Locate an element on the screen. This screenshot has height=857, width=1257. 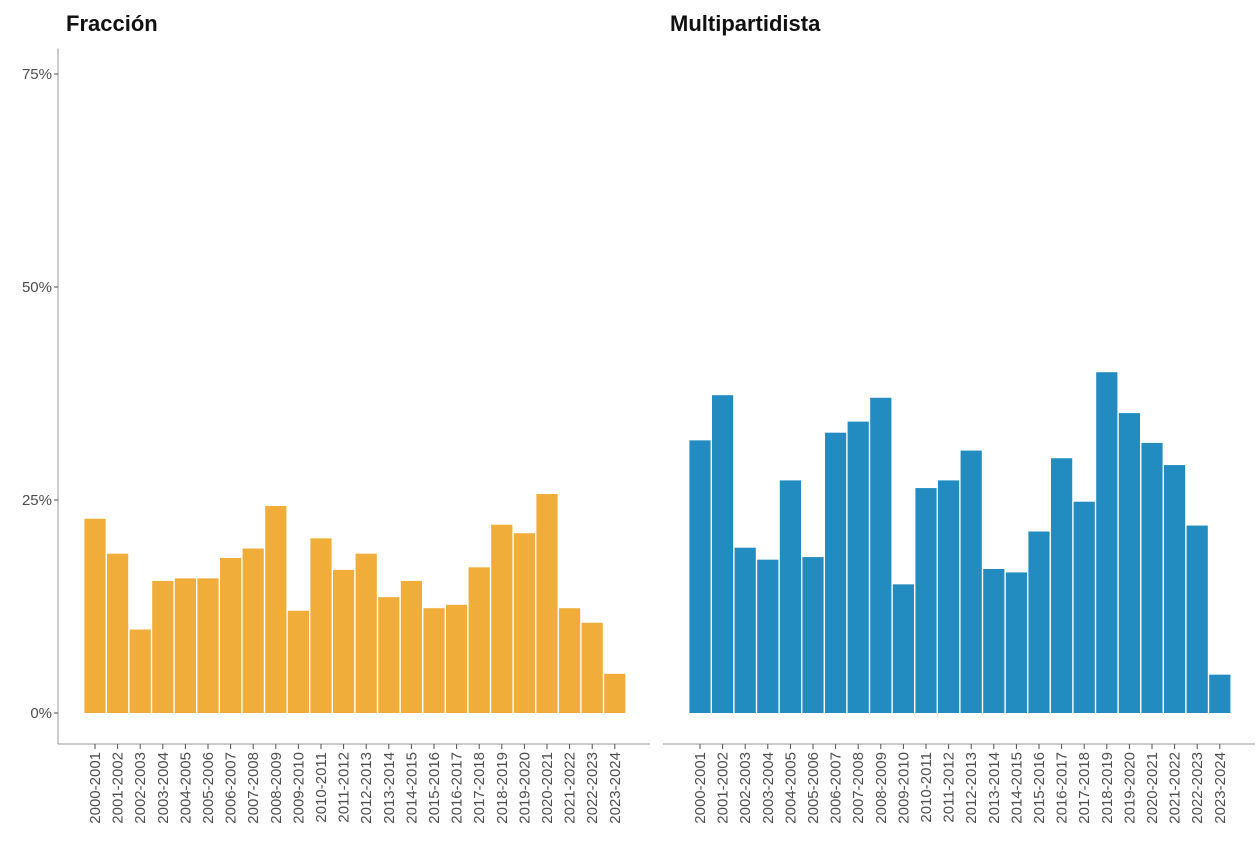
y-tick-label: 50% is located at coordinates (37, 287).